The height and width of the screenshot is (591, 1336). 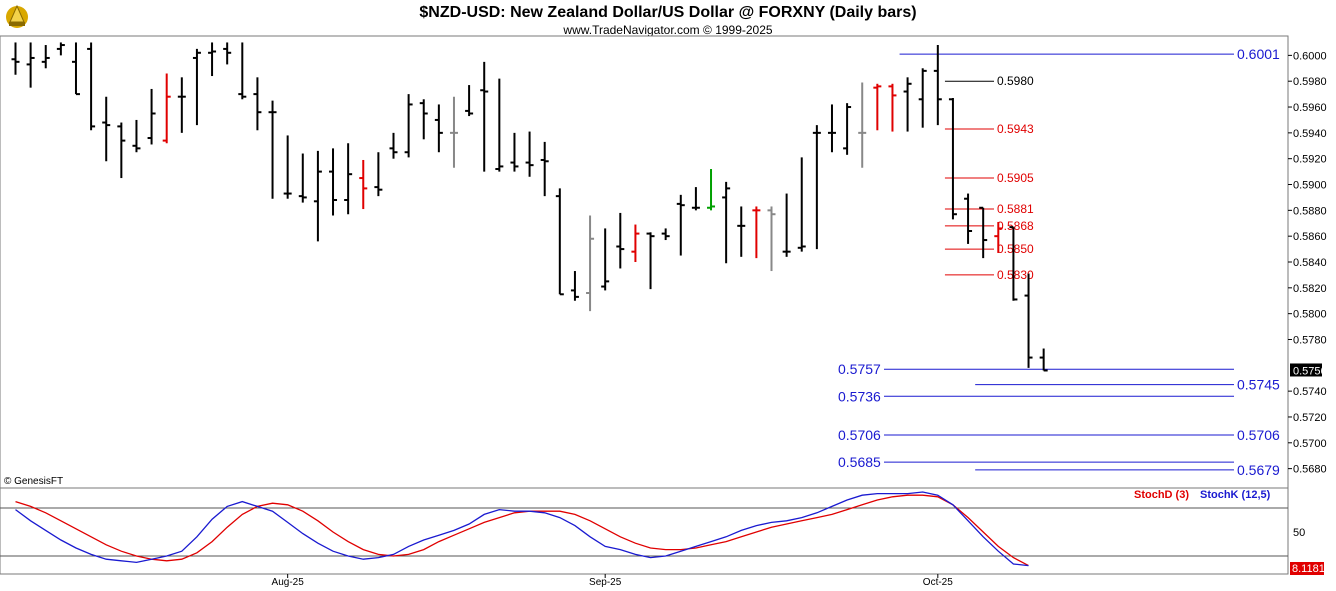 What do you see at coordinates (989, 81) in the screenshot?
I see `level-line: 0.5980` at bounding box center [989, 81].